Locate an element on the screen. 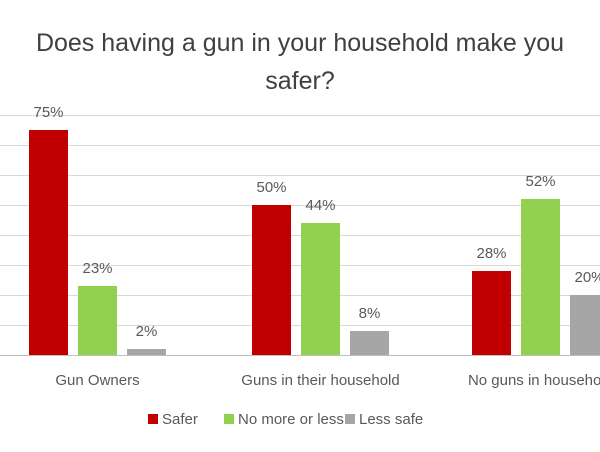 The width and height of the screenshot is (600, 452). data-label: 20% is located at coordinates (587, 277).